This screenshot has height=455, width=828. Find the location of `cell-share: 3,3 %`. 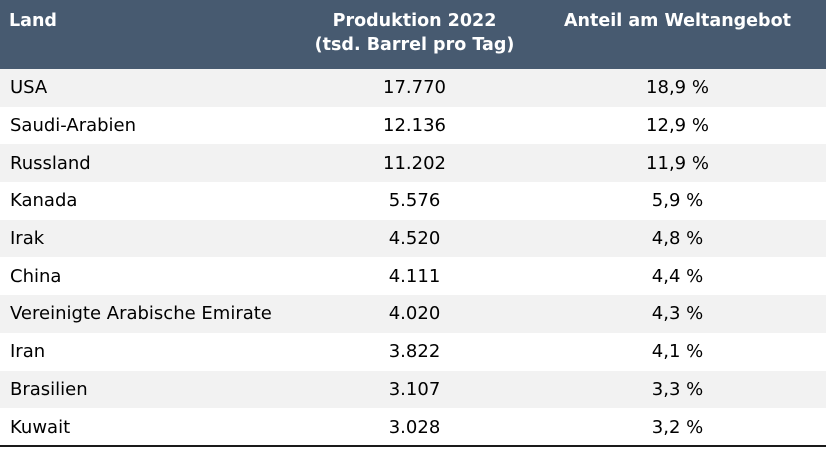

cell-share: 3,3 % is located at coordinates (677, 389).